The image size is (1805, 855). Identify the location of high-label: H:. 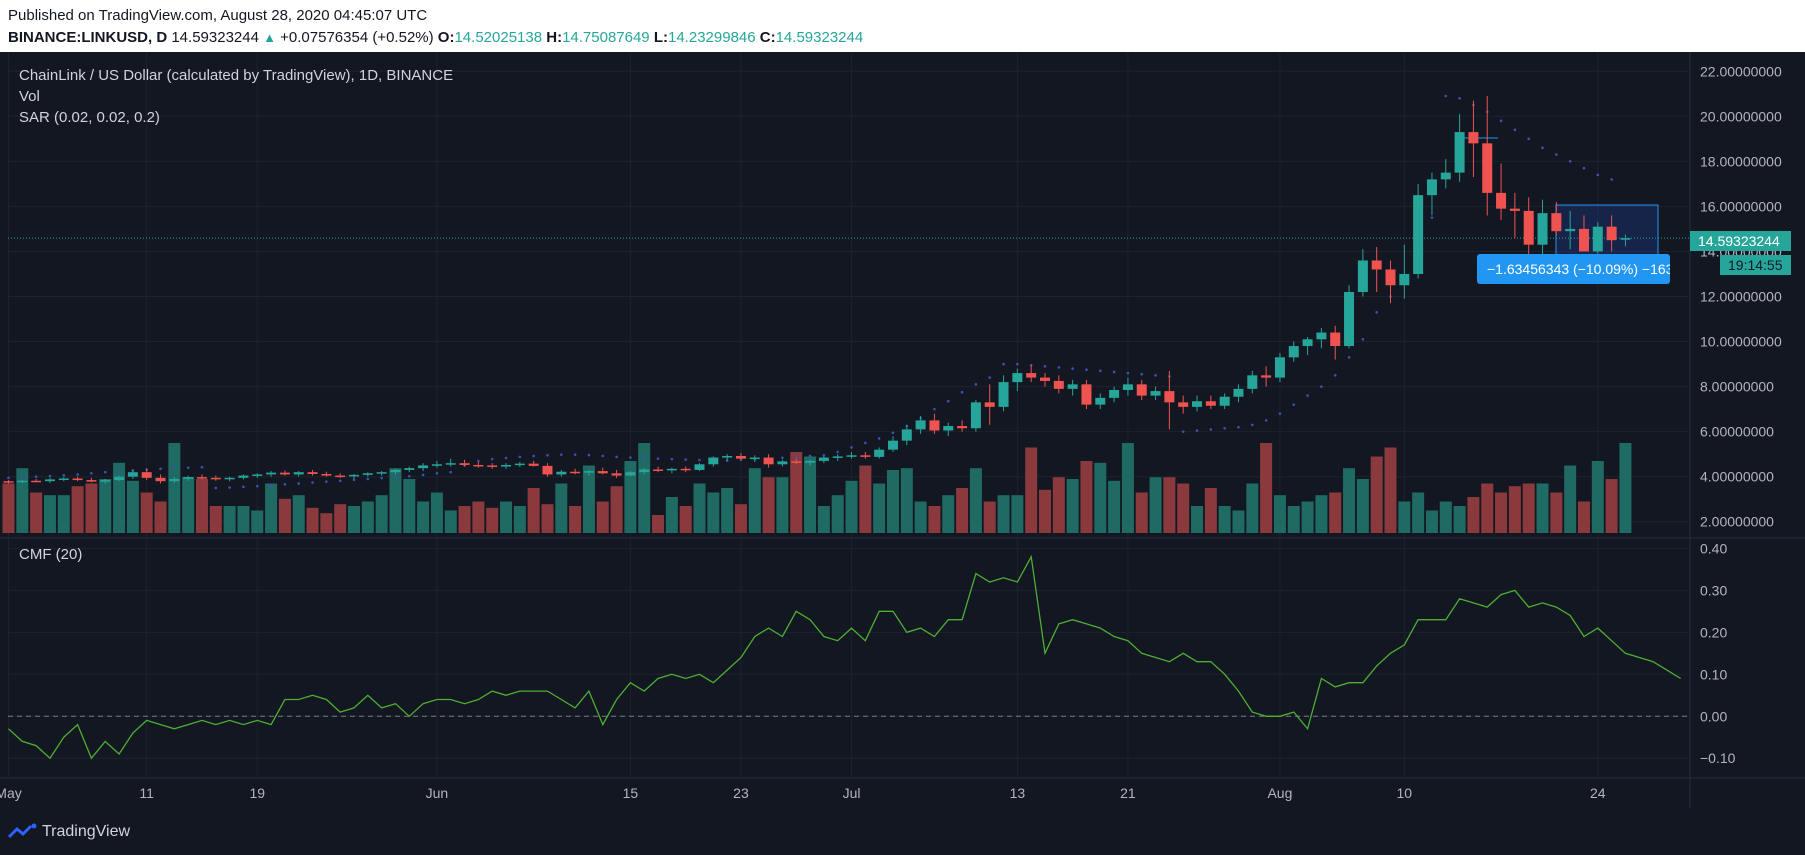
(554, 37).